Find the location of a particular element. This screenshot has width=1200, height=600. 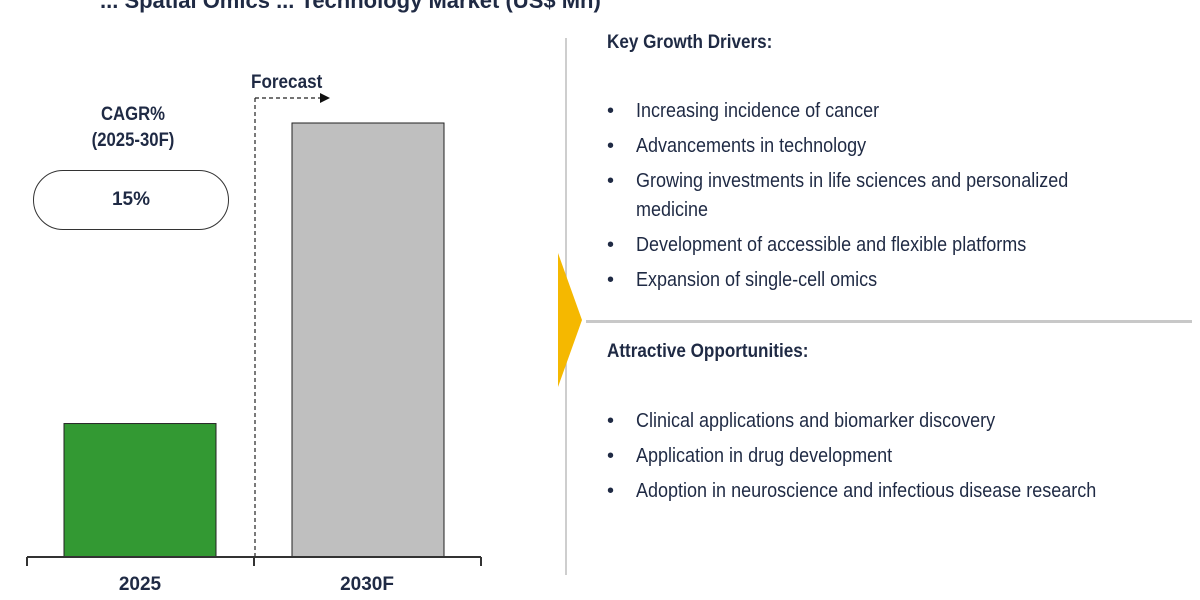

forecast-arrow-head is located at coordinates (325, 98).